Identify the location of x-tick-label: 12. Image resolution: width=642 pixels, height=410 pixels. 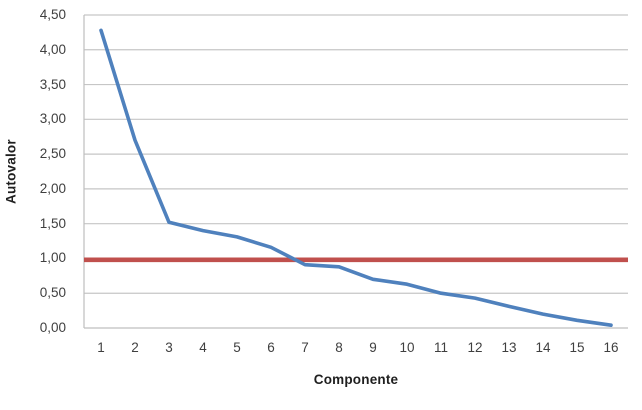
(475, 347).